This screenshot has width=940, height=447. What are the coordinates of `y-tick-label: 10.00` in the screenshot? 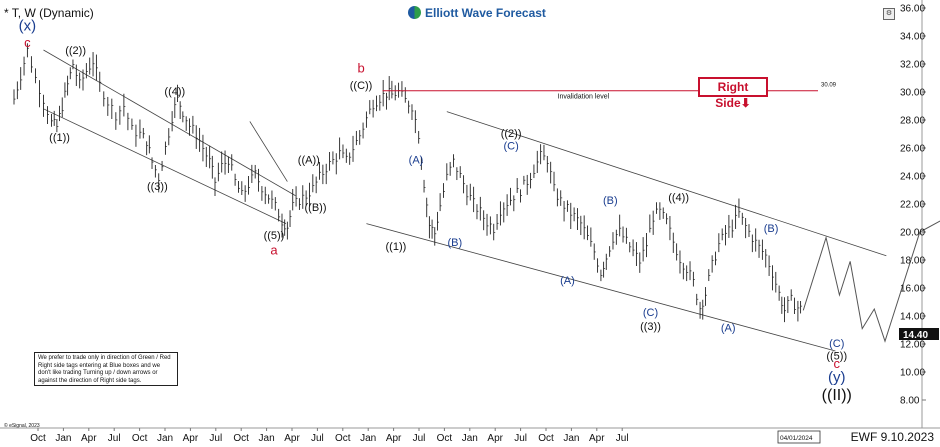 It's located at (912, 373).